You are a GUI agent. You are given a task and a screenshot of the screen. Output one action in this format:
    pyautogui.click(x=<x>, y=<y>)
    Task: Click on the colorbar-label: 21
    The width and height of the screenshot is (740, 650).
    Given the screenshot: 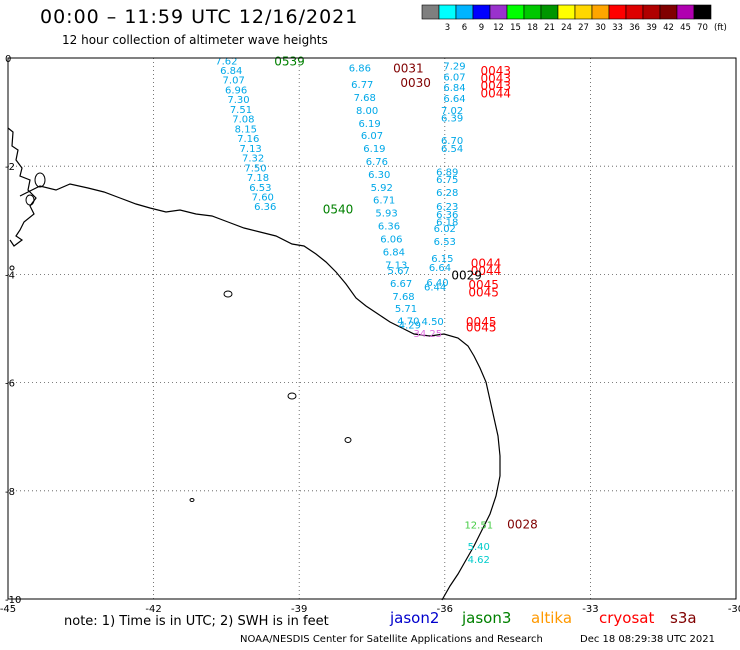 What is the action you would take?
    pyautogui.click(x=549, y=28)
    